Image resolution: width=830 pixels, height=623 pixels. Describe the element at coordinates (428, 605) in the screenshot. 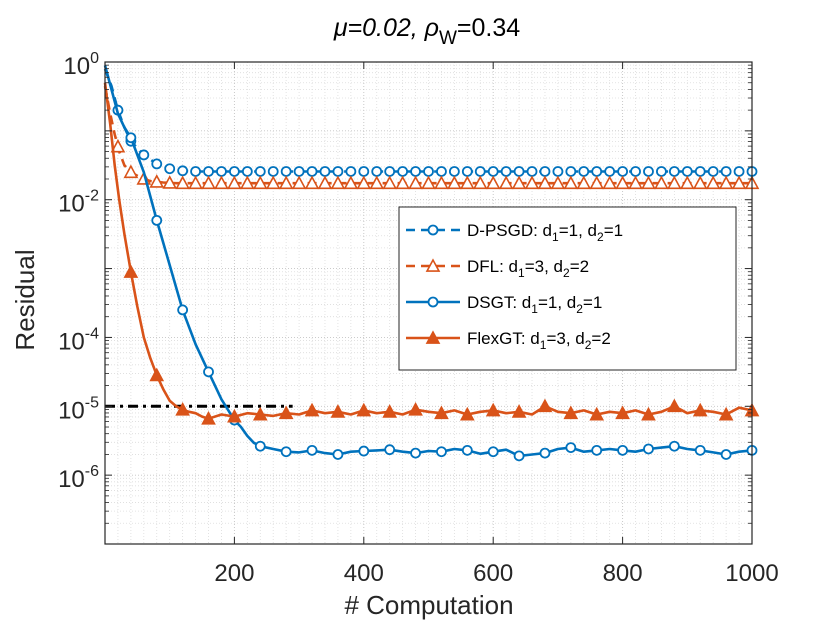

I see `x-axis-label: # Computation` at that location.